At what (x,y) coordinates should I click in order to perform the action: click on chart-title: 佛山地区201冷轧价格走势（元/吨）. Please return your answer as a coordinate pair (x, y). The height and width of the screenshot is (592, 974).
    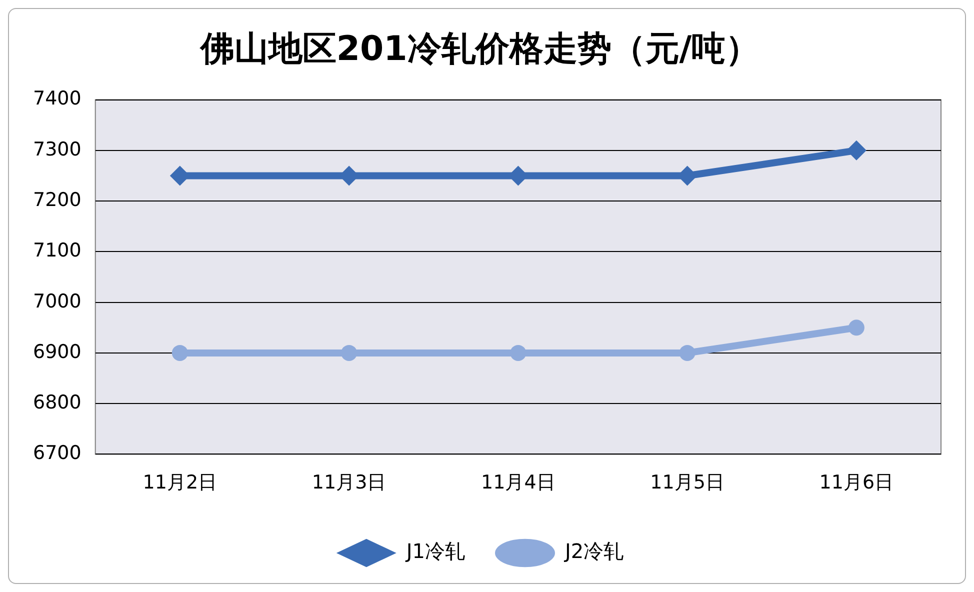
    Looking at the image, I should click on (479, 49).